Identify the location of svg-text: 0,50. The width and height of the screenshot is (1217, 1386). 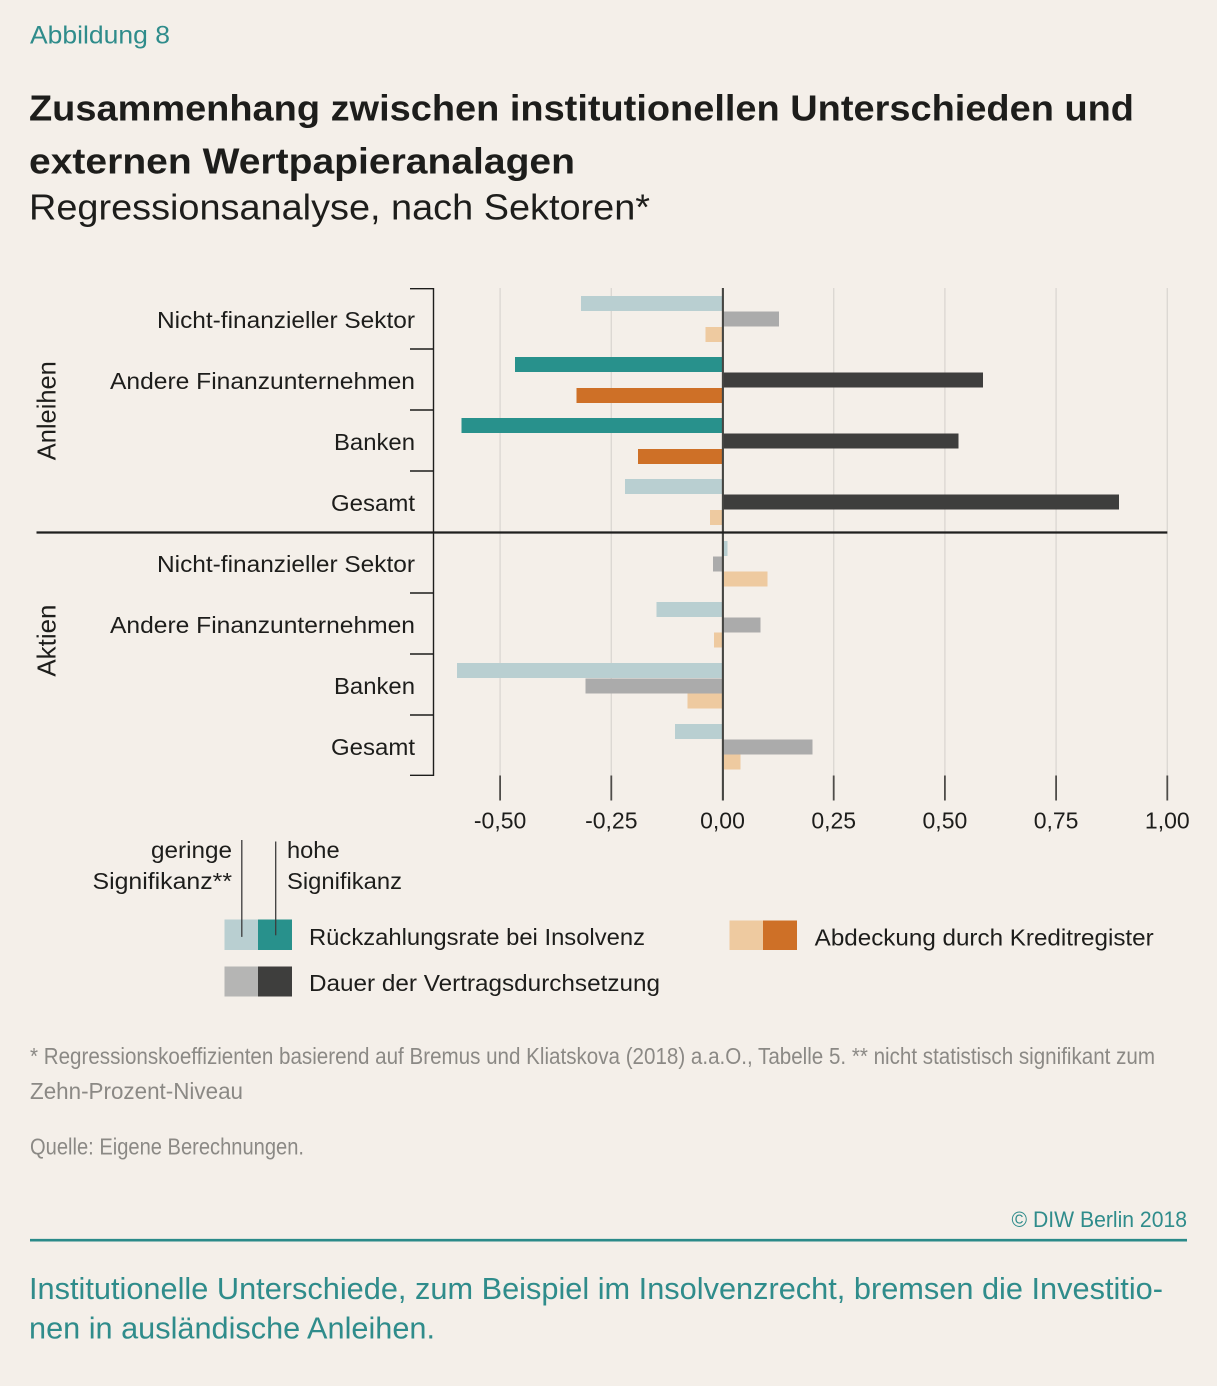
(945, 821).